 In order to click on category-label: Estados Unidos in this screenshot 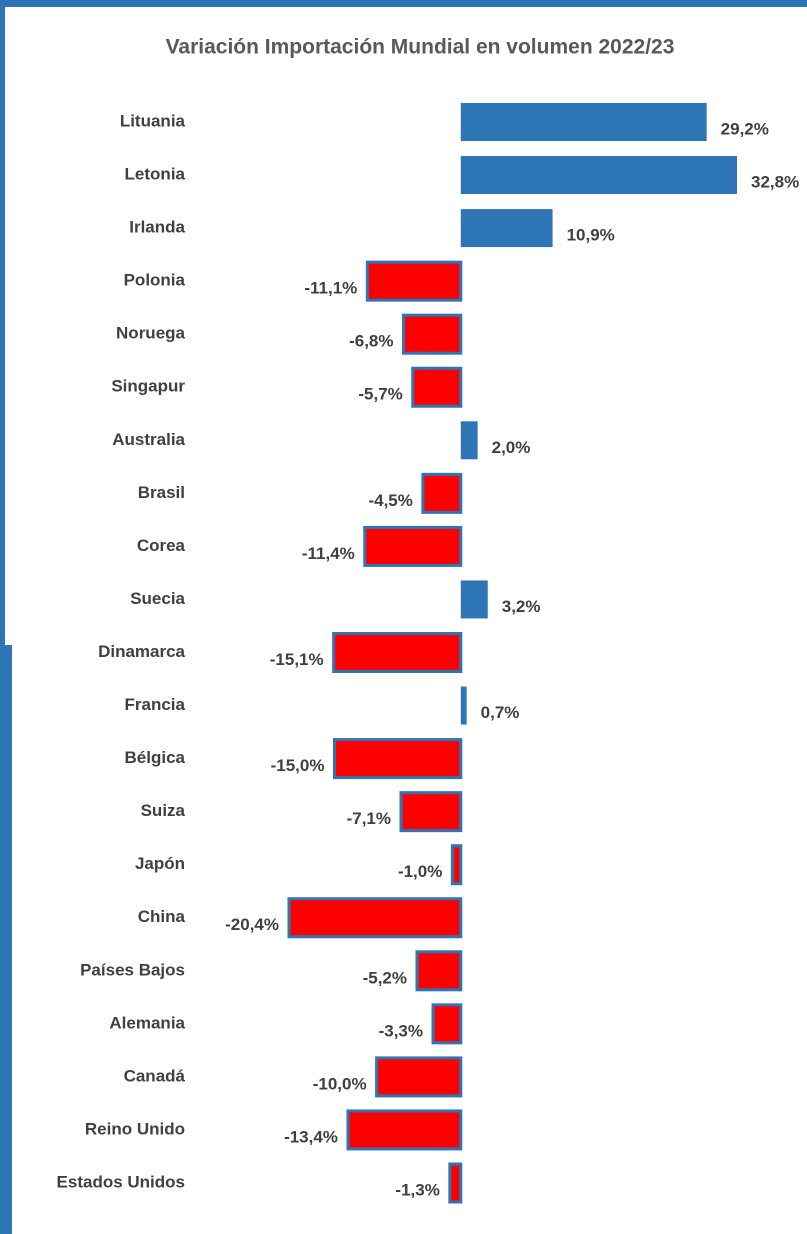, I will do `click(121, 1181)`.